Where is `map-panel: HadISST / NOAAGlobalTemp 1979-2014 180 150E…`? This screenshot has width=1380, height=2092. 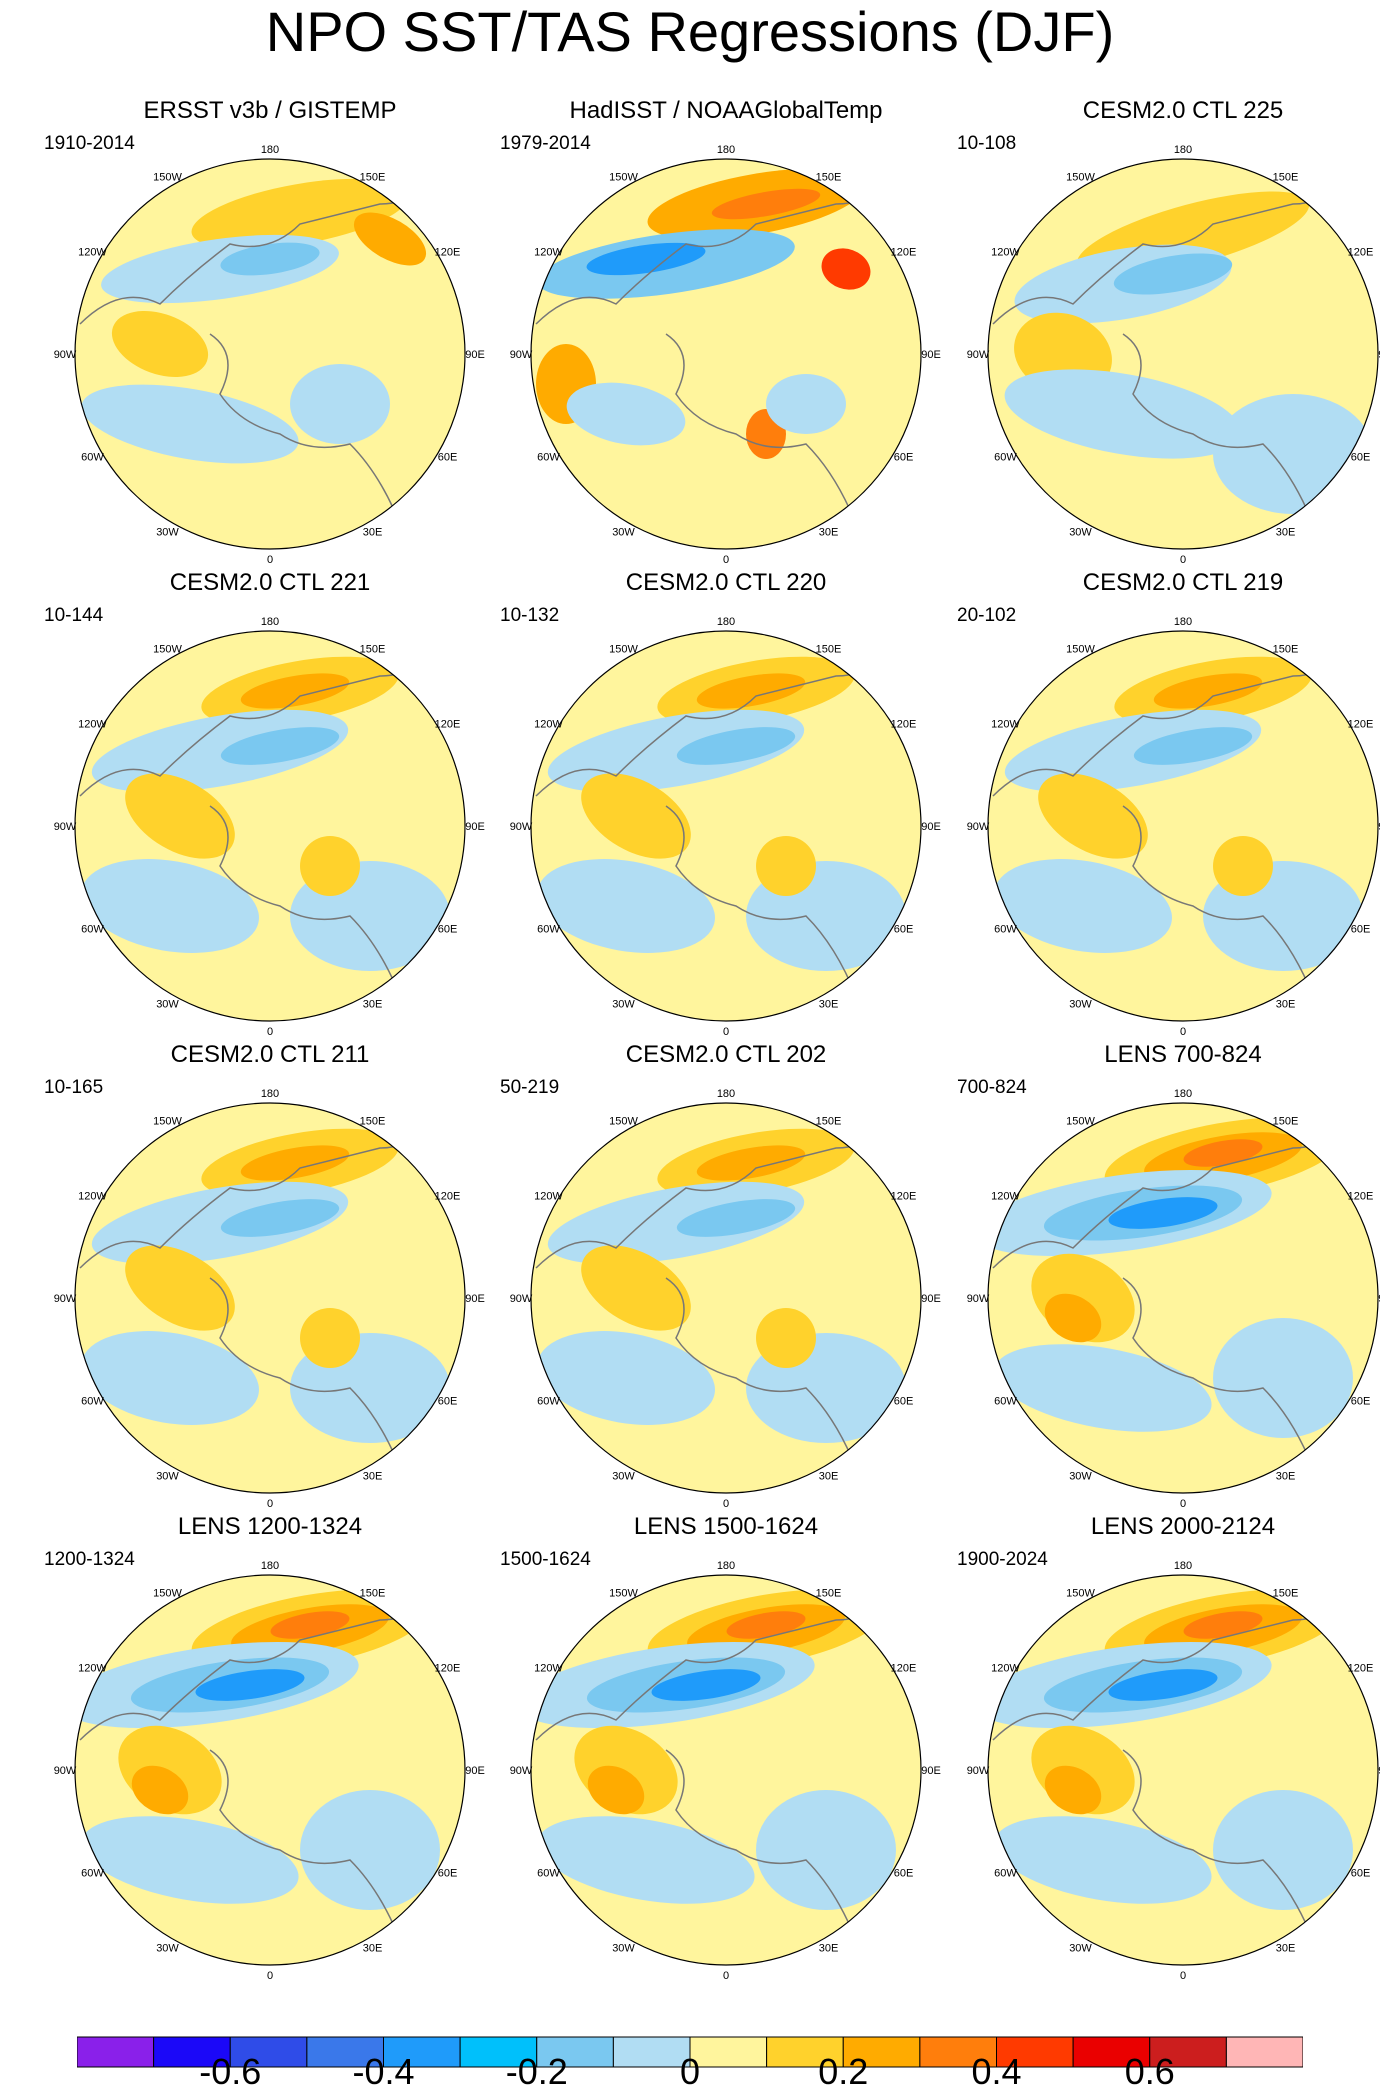
map-panel: HadISST / NOAAGlobalTemp 1979-2014 180 150E… is located at coordinates (726, 331).